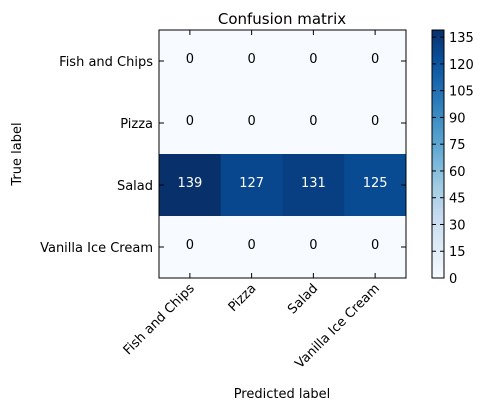 This screenshot has width=486, height=411. Describe the element at coordinates (106, 62) in the screenshot. I see `y-tick-label: Fish and Chips` at that location.